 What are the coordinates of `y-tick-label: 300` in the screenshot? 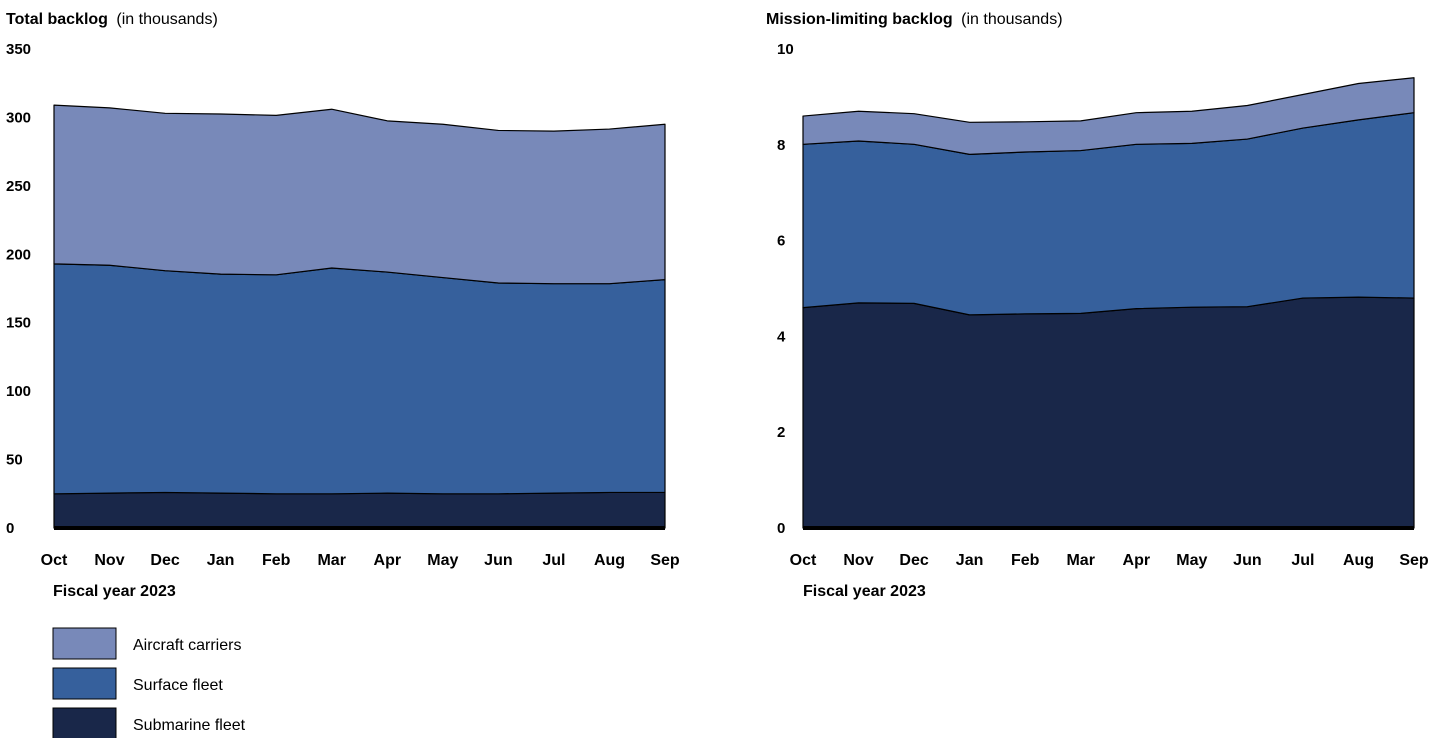 It's located at (18, 117).